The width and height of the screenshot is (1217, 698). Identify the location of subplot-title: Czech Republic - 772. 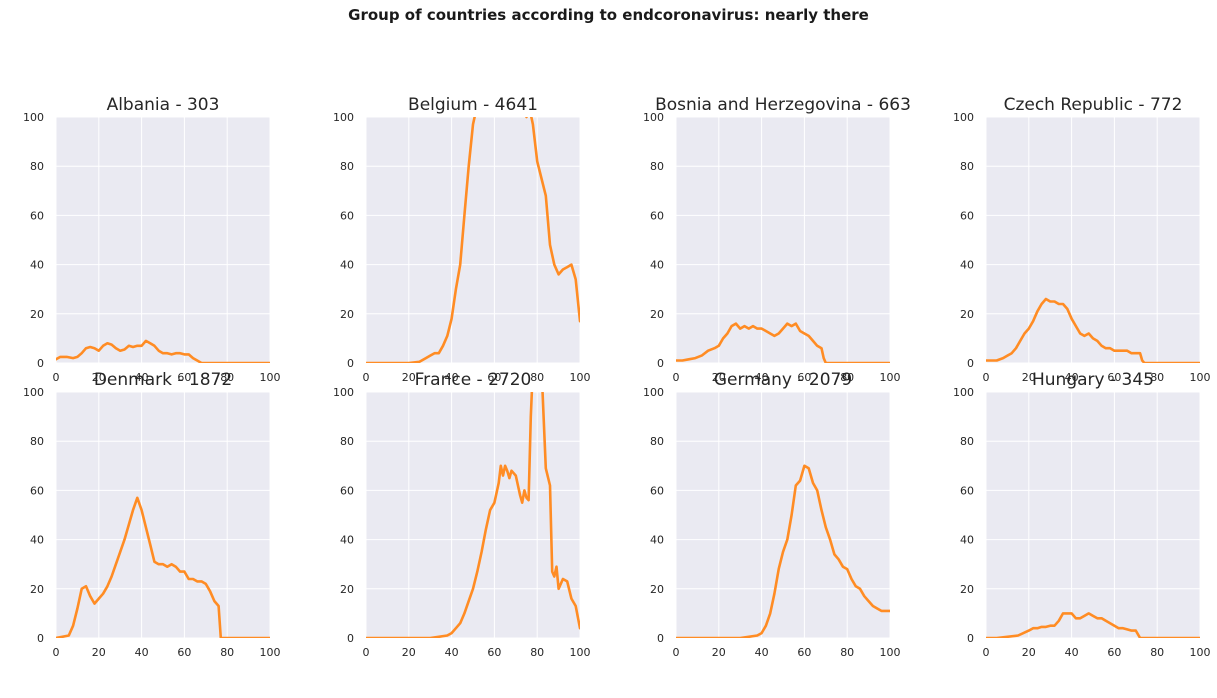
(1093, 105).